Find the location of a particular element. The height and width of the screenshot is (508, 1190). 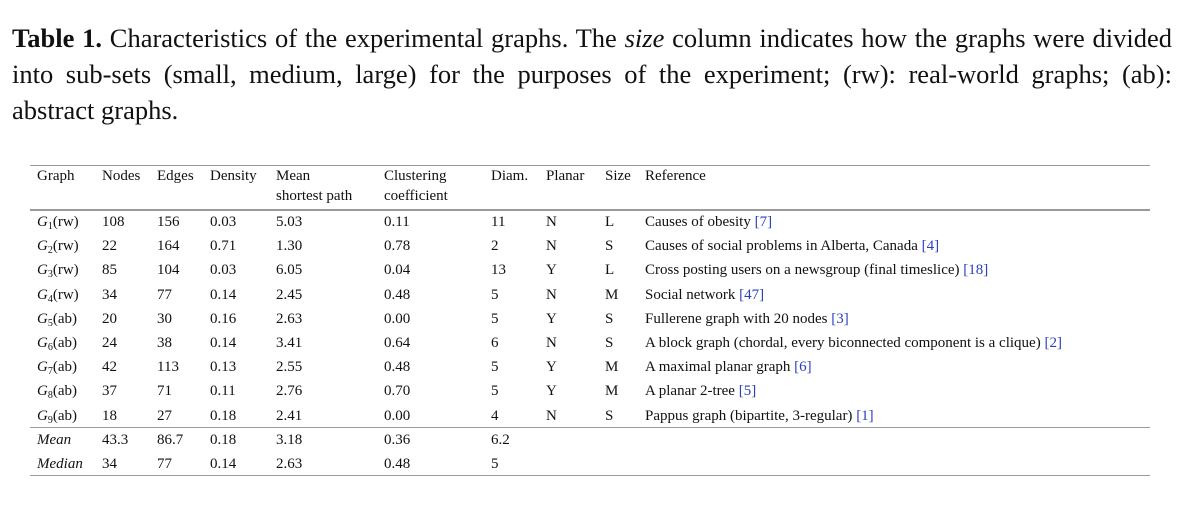

summary-label: Median is located at coordinates (60, 464).